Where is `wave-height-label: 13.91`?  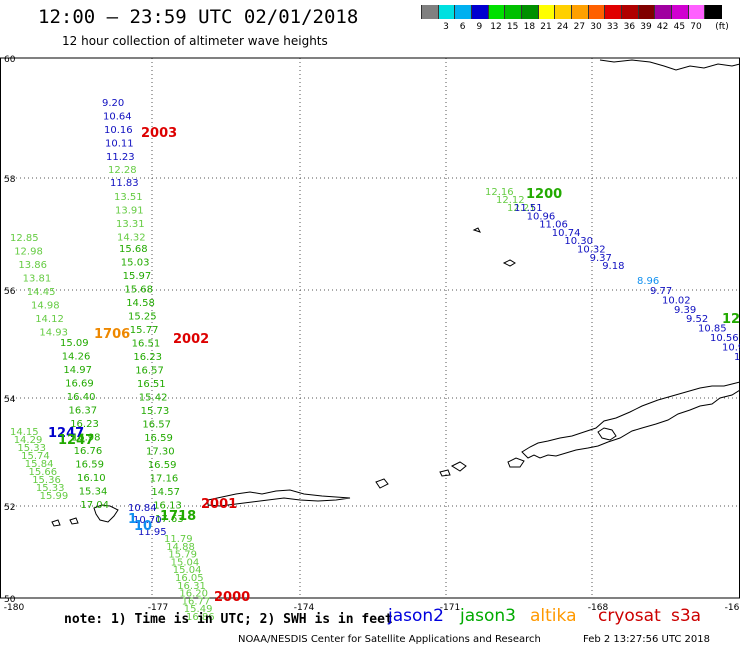
wave-height-label: 13.91 is located at coordinates (129, 211).